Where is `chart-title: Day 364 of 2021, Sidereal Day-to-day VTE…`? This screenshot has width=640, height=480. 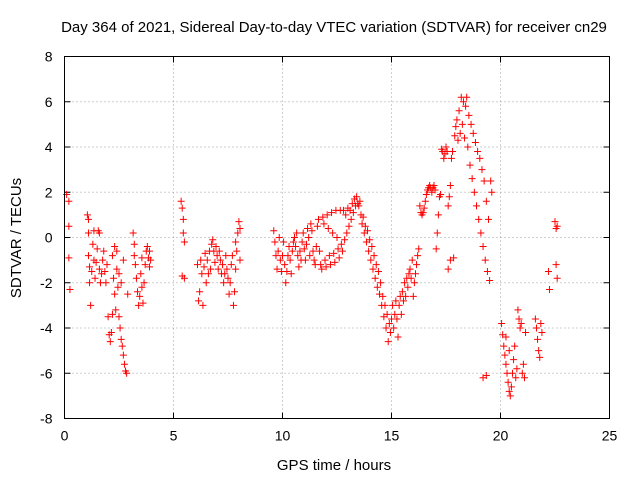 chart-title: Day 364 of 2021, Sidereal Day-to-day VTE… is located at coordinates (334, 27).